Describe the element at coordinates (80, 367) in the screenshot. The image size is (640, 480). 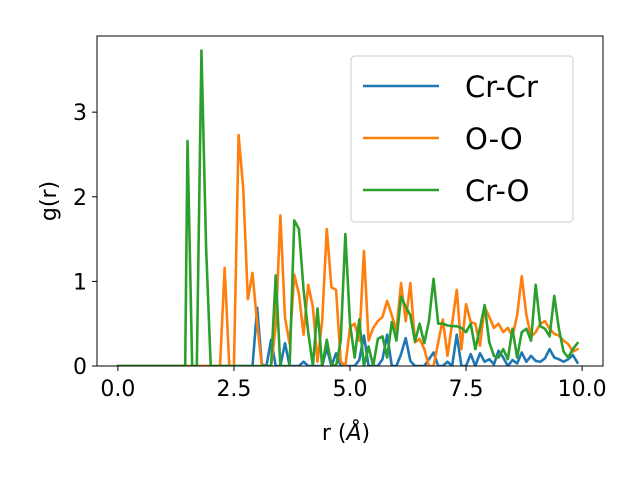
I see `y-tick-label: 0` at that location.